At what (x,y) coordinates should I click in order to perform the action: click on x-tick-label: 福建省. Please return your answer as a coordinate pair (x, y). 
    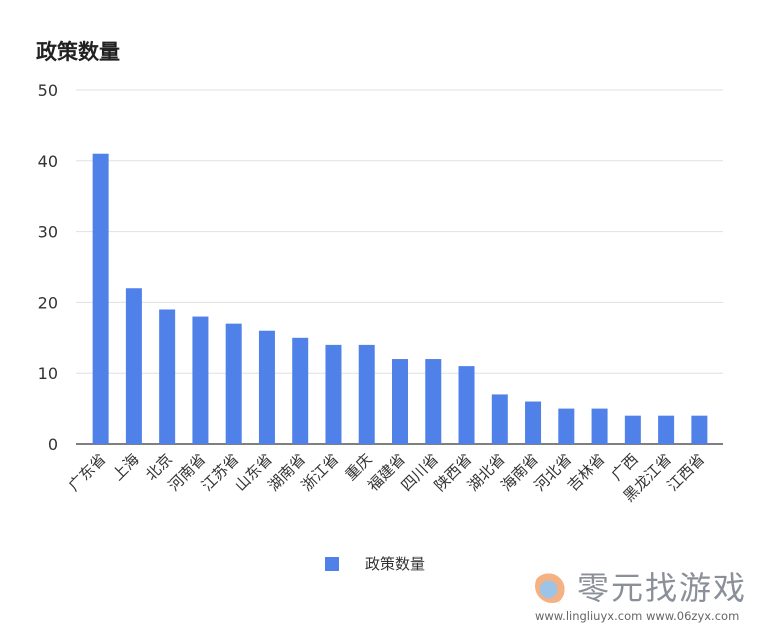
    Looking at the image, I should click on (386, 472).